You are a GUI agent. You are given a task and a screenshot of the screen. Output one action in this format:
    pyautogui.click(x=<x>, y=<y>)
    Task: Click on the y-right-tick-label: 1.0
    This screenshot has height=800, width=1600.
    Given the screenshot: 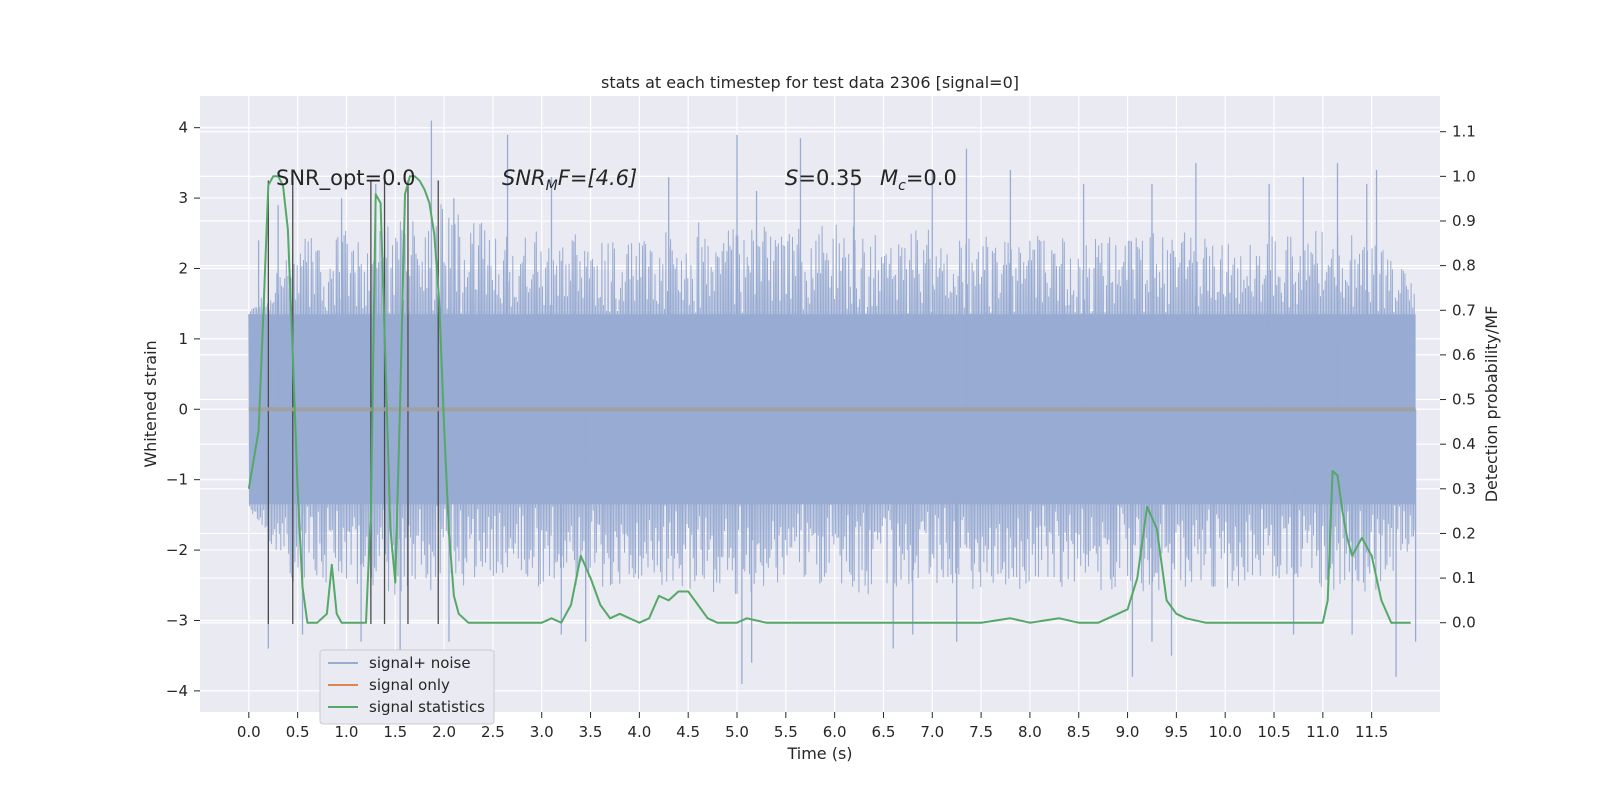 What is the action you would take?
    pyautogui.click(x=1464, y=176)
    